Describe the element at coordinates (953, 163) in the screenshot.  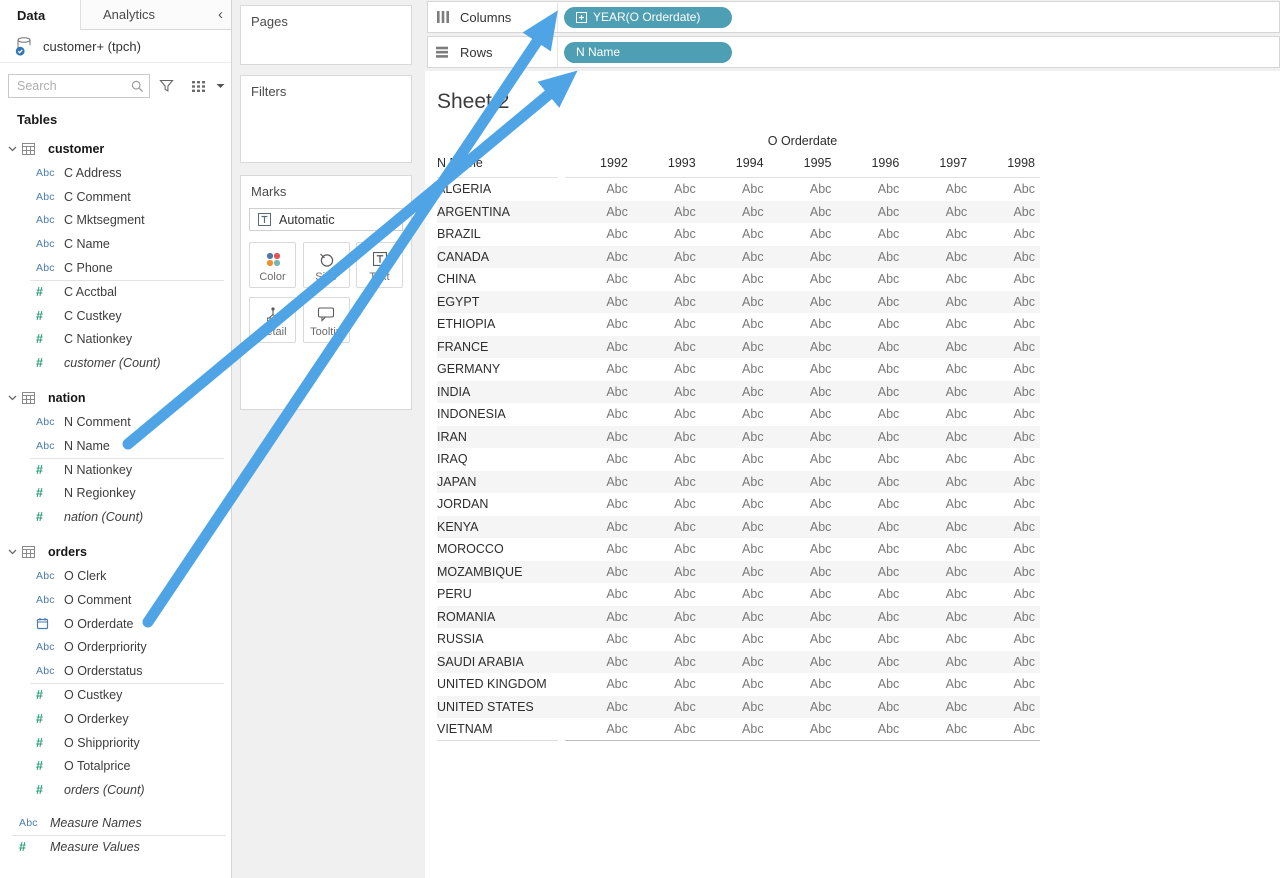
I see `column-header: 1997` at that location.